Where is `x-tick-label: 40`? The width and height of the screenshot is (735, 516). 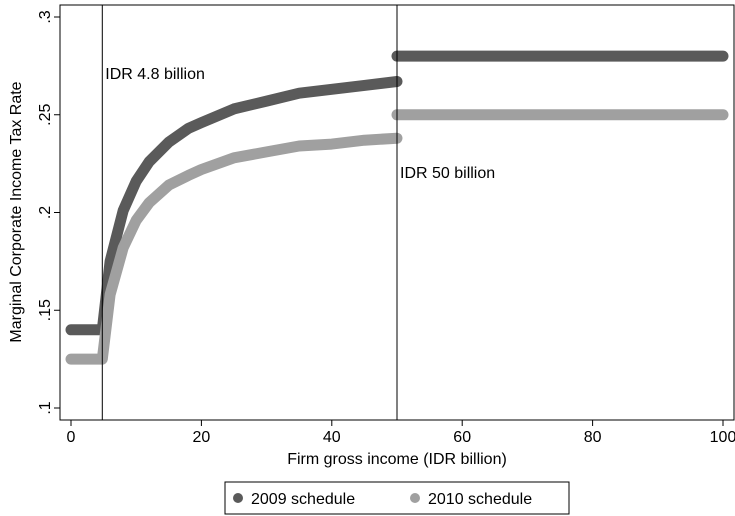 x-tick-label: 40 is located at coordinates (332, 437).